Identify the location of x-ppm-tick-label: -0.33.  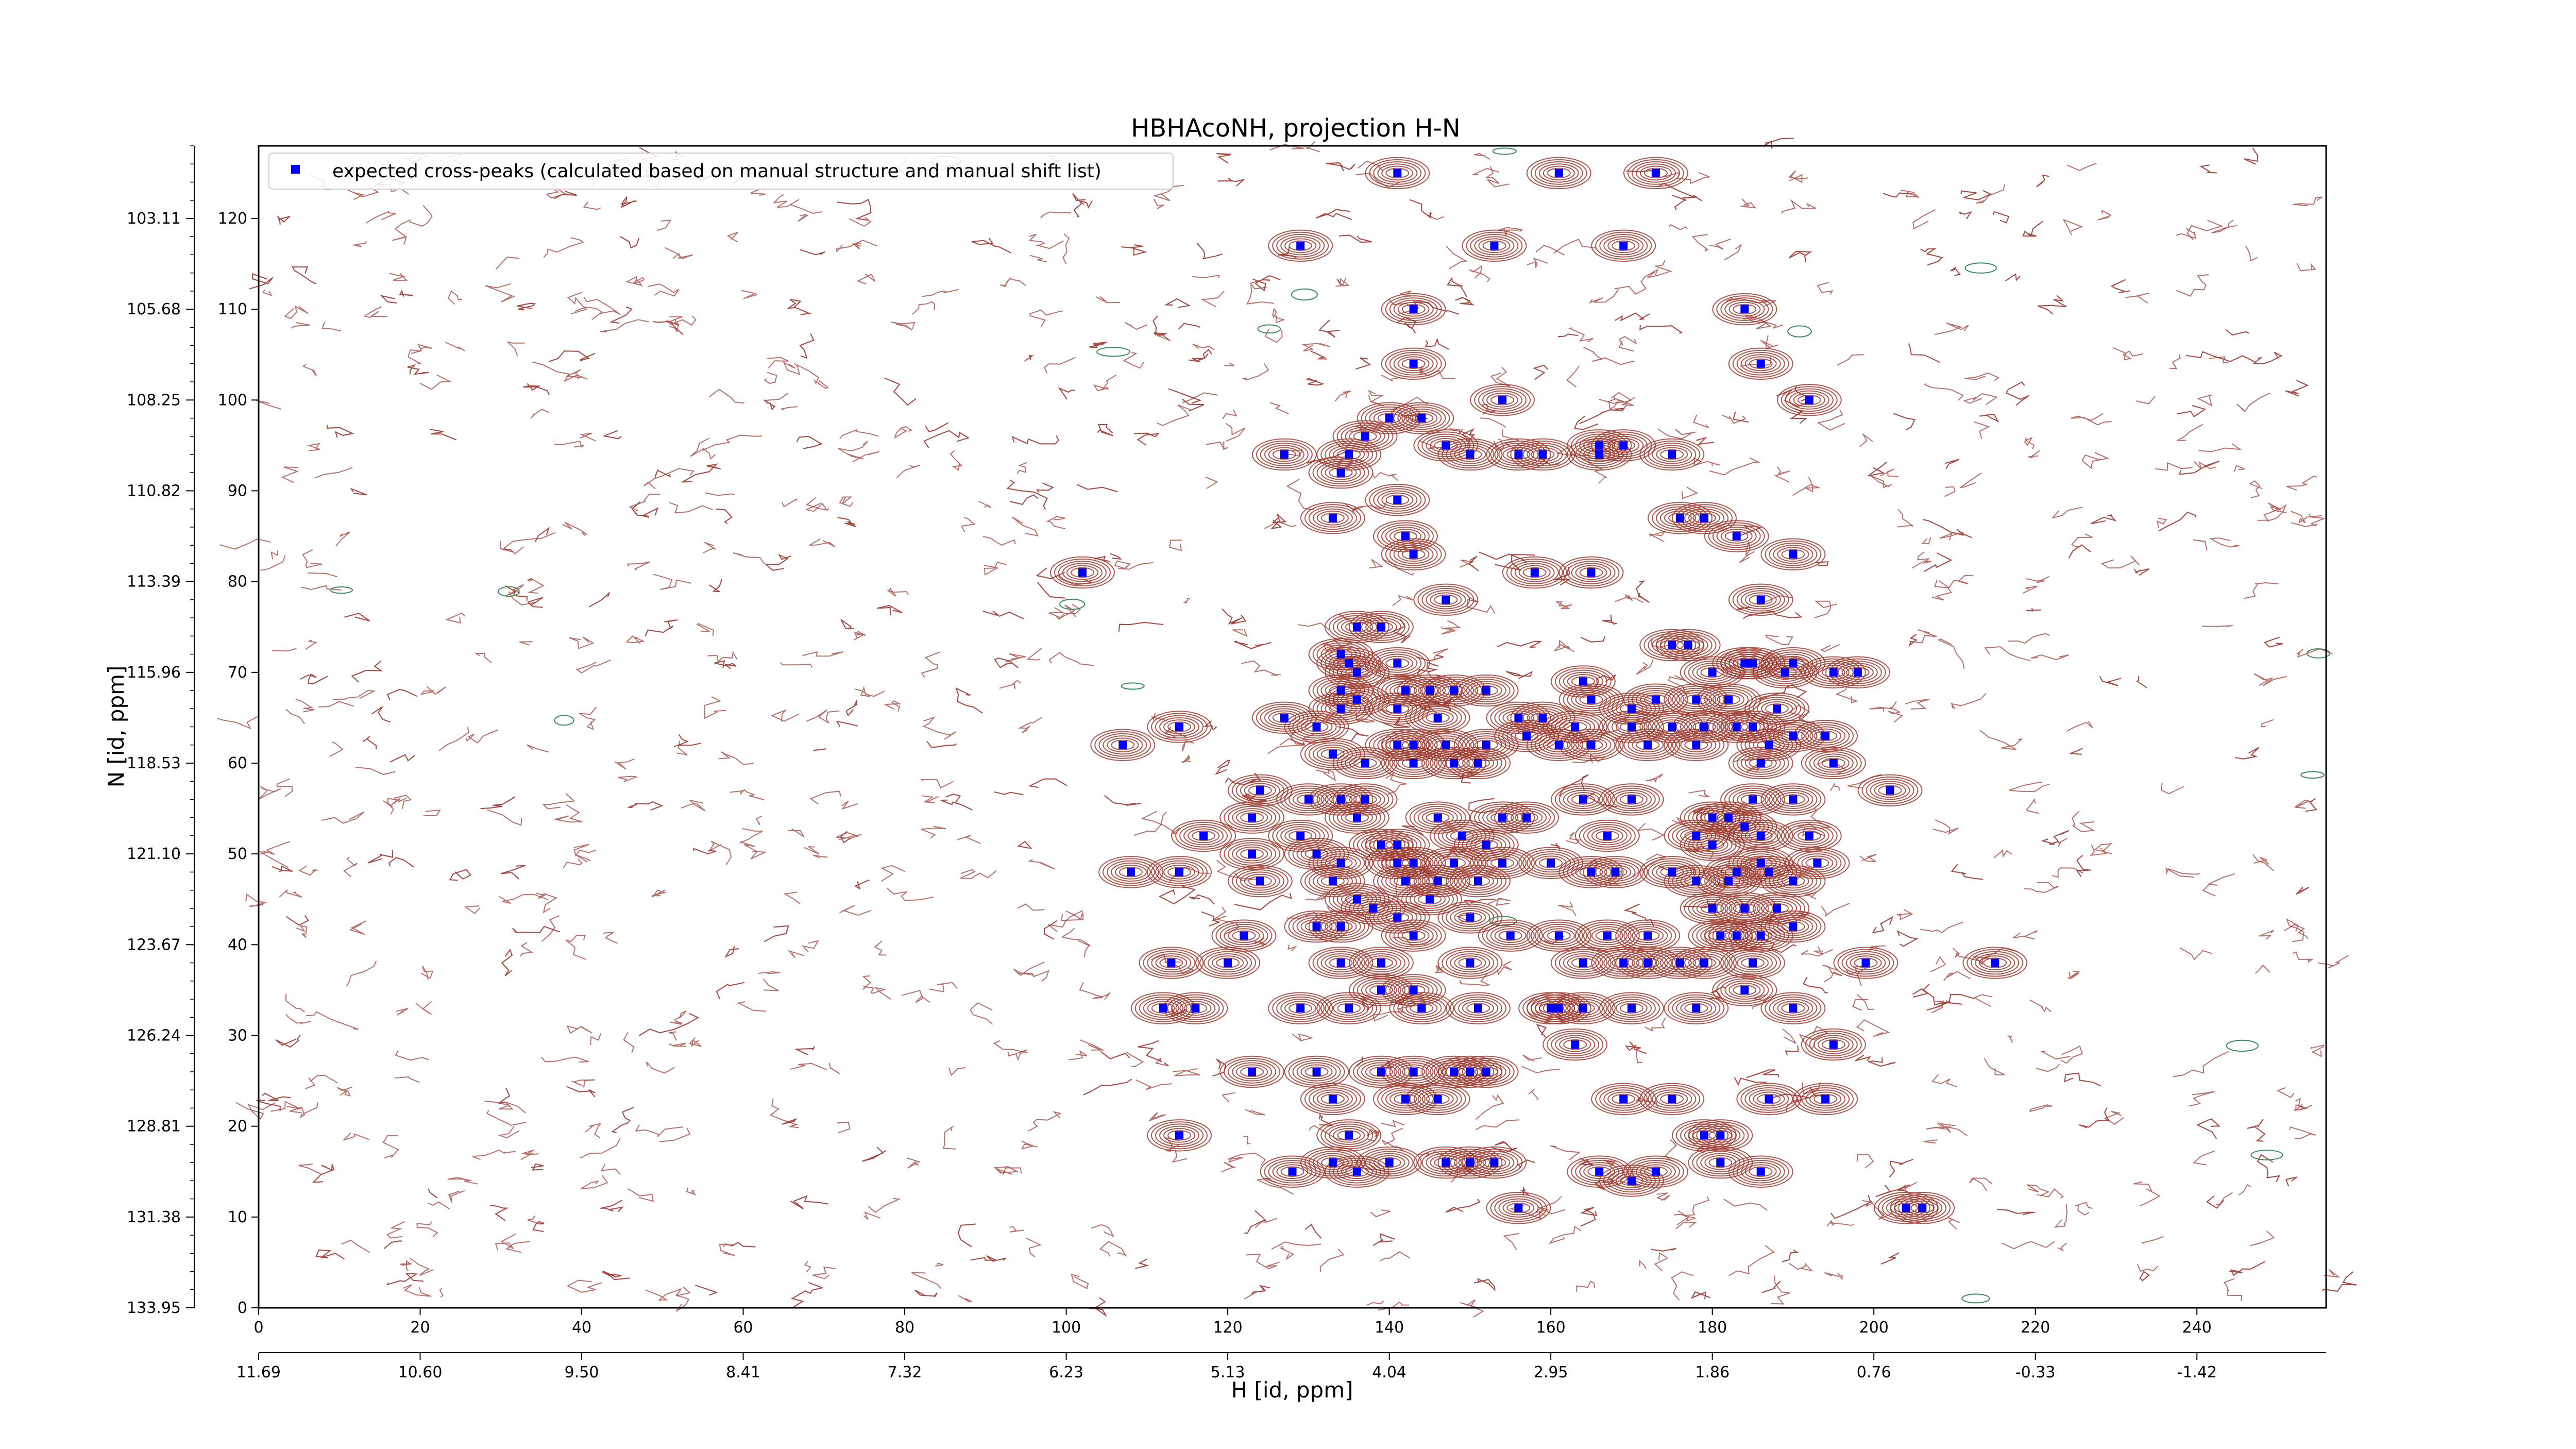
(2035, 1372).